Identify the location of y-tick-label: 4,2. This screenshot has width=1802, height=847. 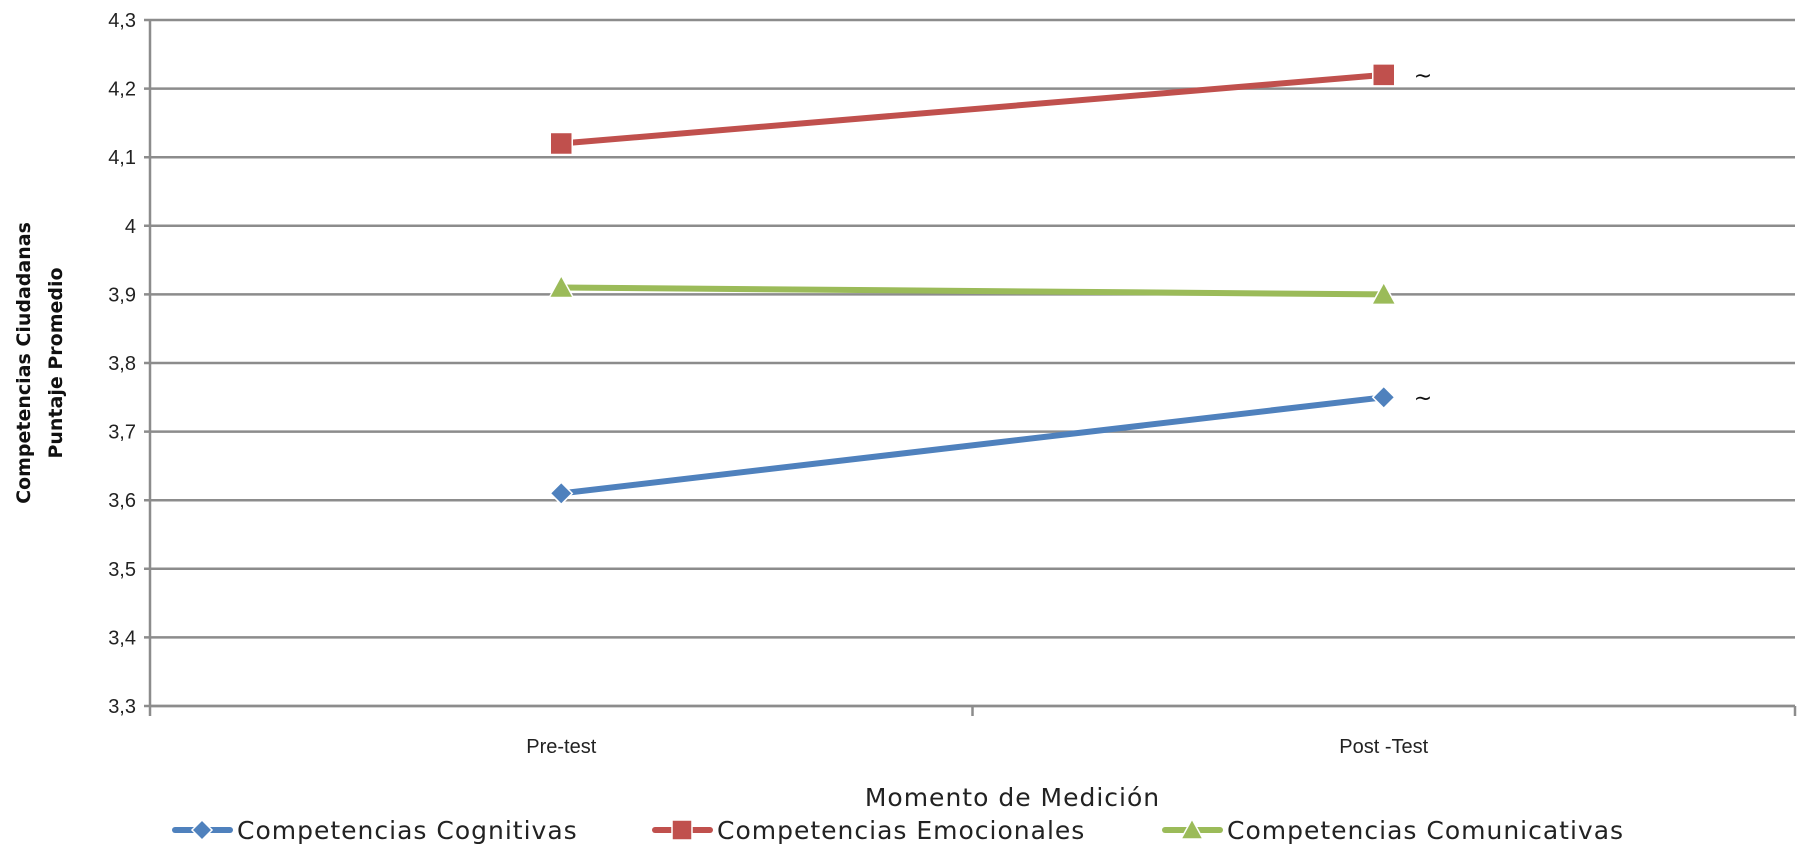
(122, 90).